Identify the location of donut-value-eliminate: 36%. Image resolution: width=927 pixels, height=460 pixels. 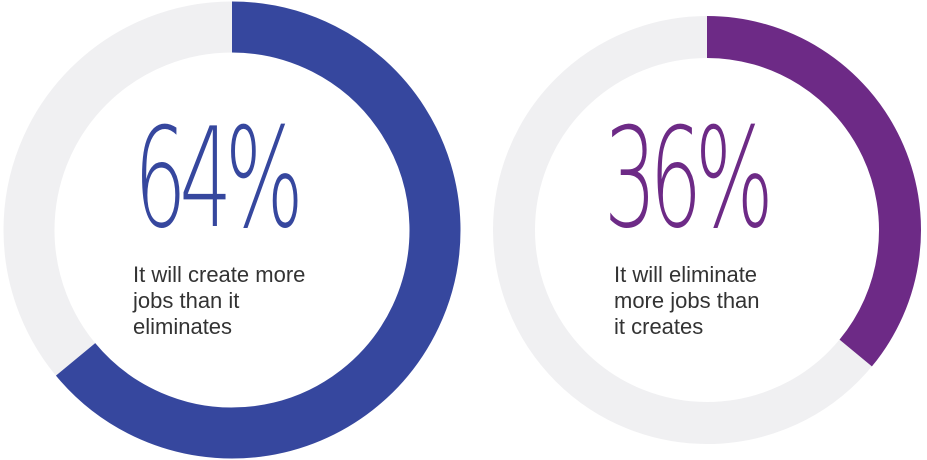
(689, 178).